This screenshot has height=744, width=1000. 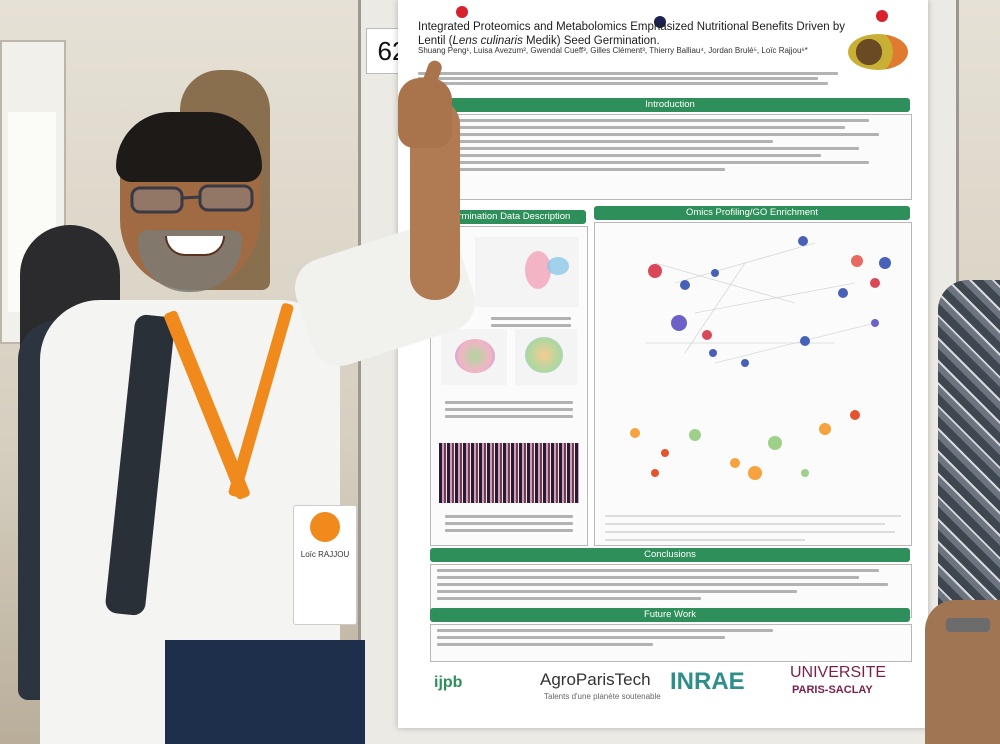 I want to click on go-network-figure, so click(x=753, y=388).